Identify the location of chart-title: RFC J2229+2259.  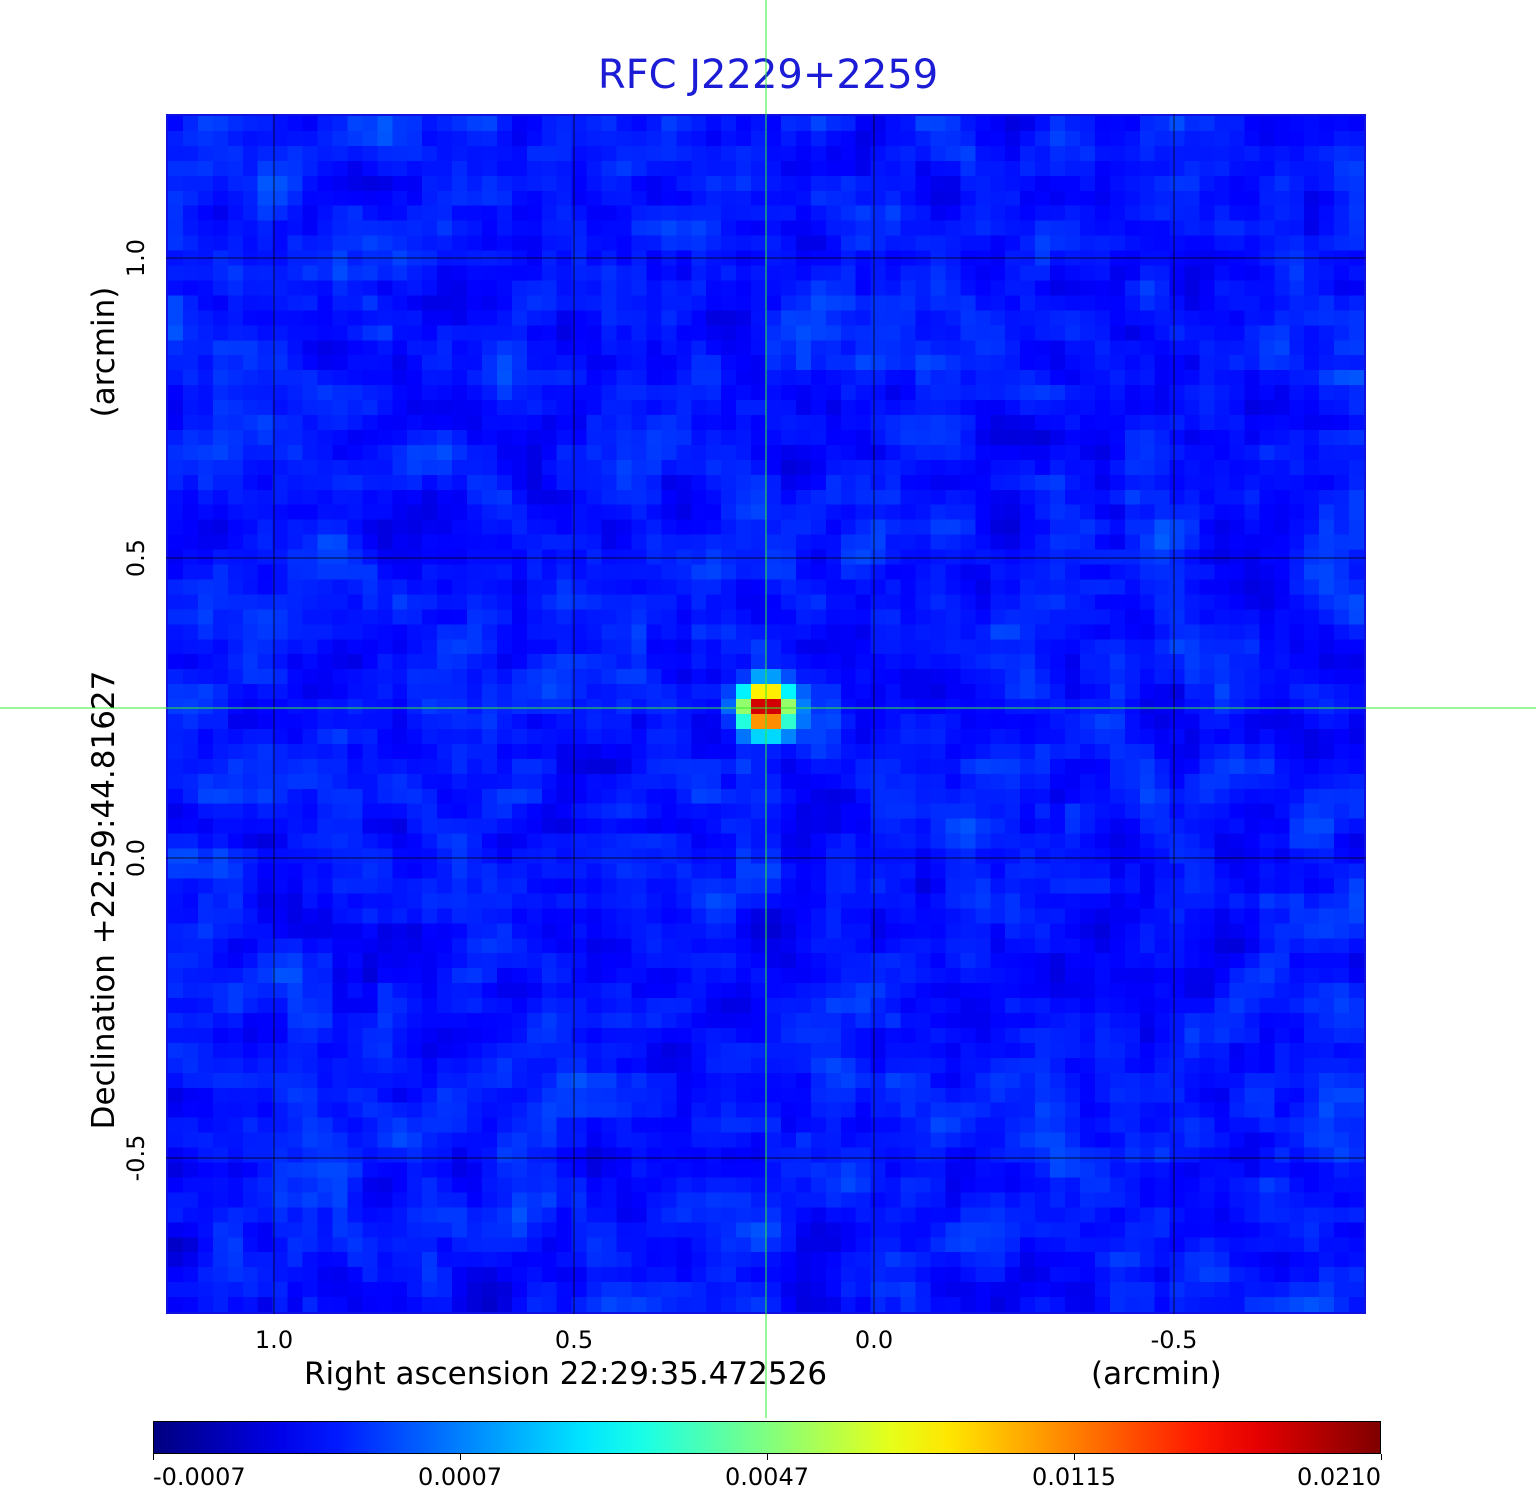
(768, 75).